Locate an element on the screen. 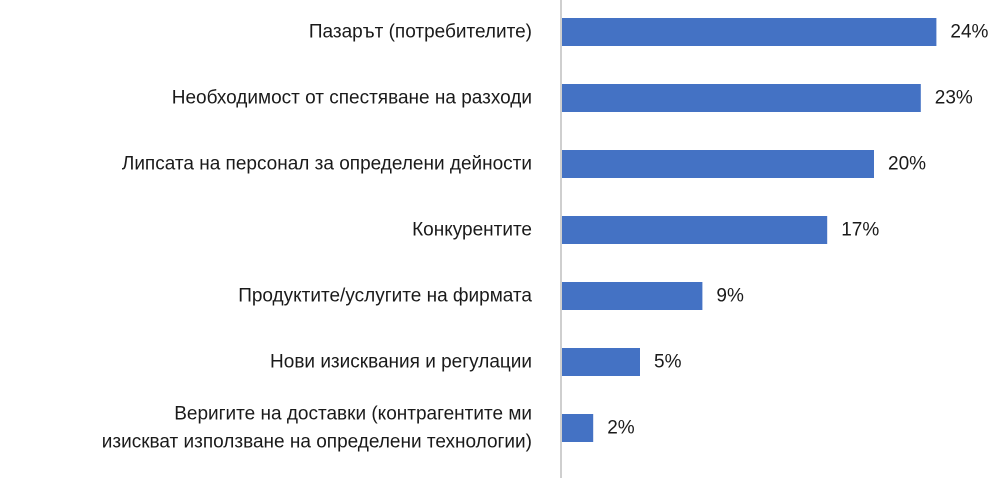 The width and height of the screenshot is (1000, 478). category-label-3: Конкурентите is located at coordinates (472, 230).